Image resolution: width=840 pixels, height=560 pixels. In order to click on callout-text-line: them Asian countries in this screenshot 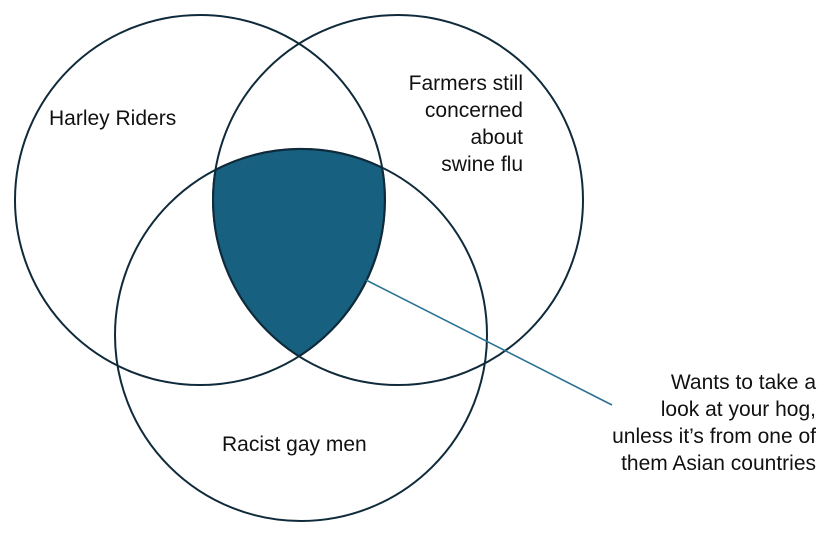, I will do `click(718, 463)`.